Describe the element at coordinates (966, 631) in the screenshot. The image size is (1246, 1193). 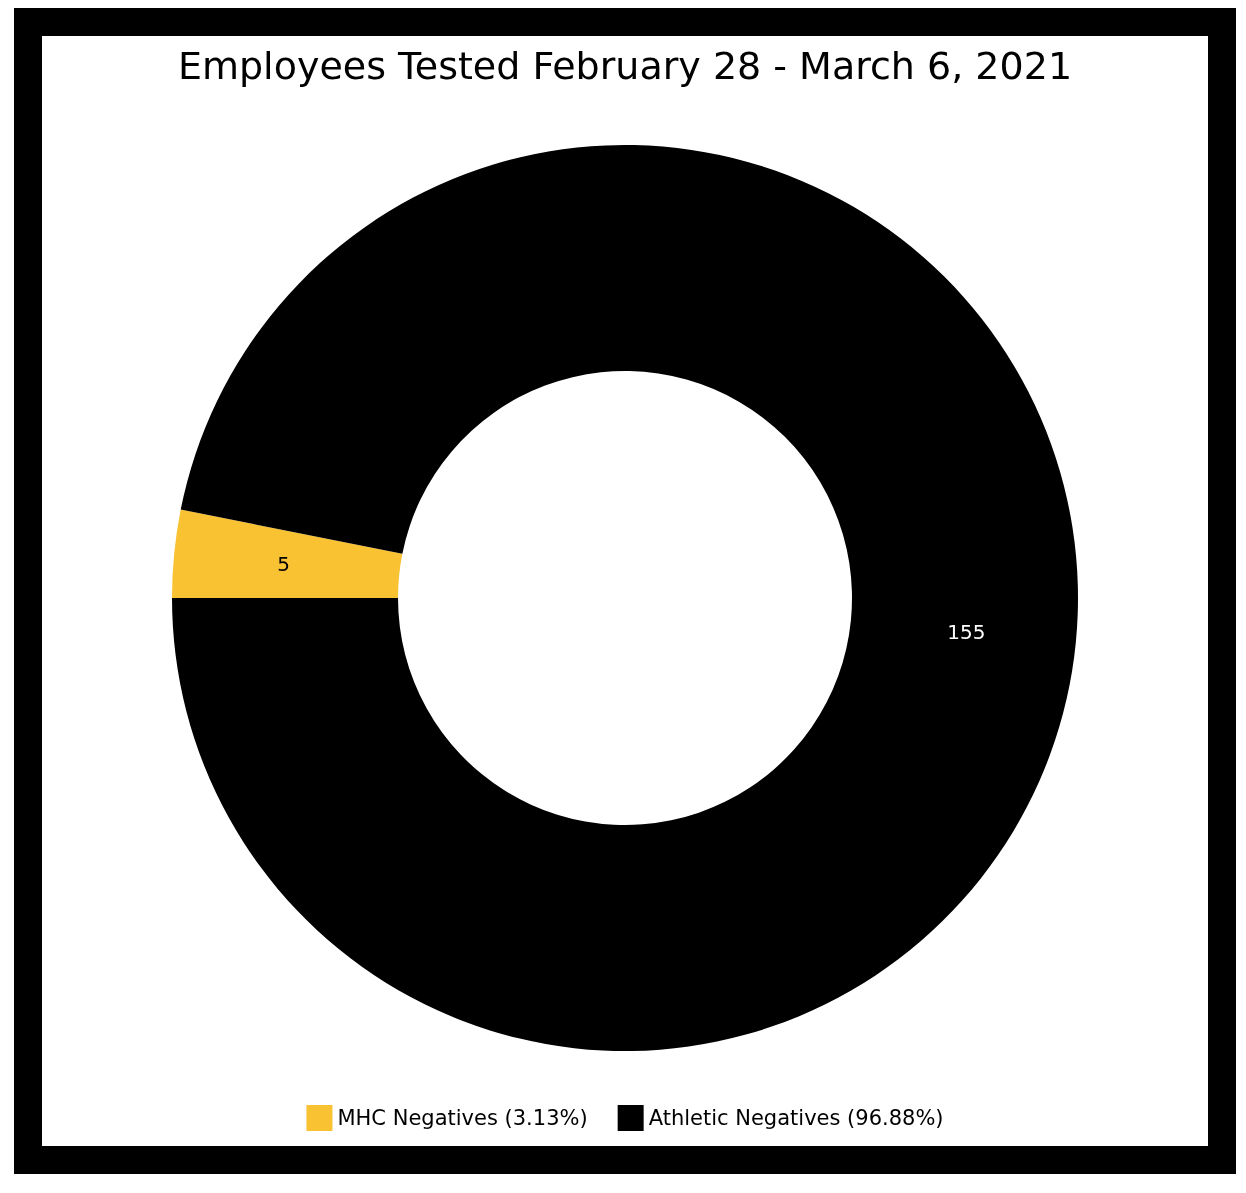
I see `data-label: 155` at that location.